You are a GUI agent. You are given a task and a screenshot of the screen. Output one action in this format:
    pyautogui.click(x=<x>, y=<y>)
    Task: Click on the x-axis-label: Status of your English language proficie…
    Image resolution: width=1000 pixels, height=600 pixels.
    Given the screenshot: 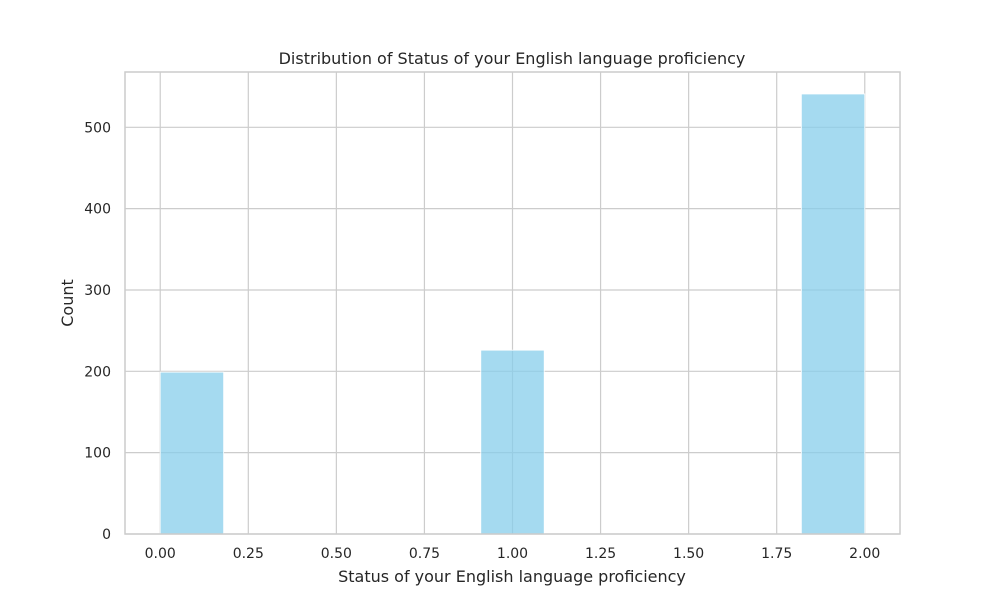 What is the action you would take?
    pyautogui.click(x=512, y=576)
    